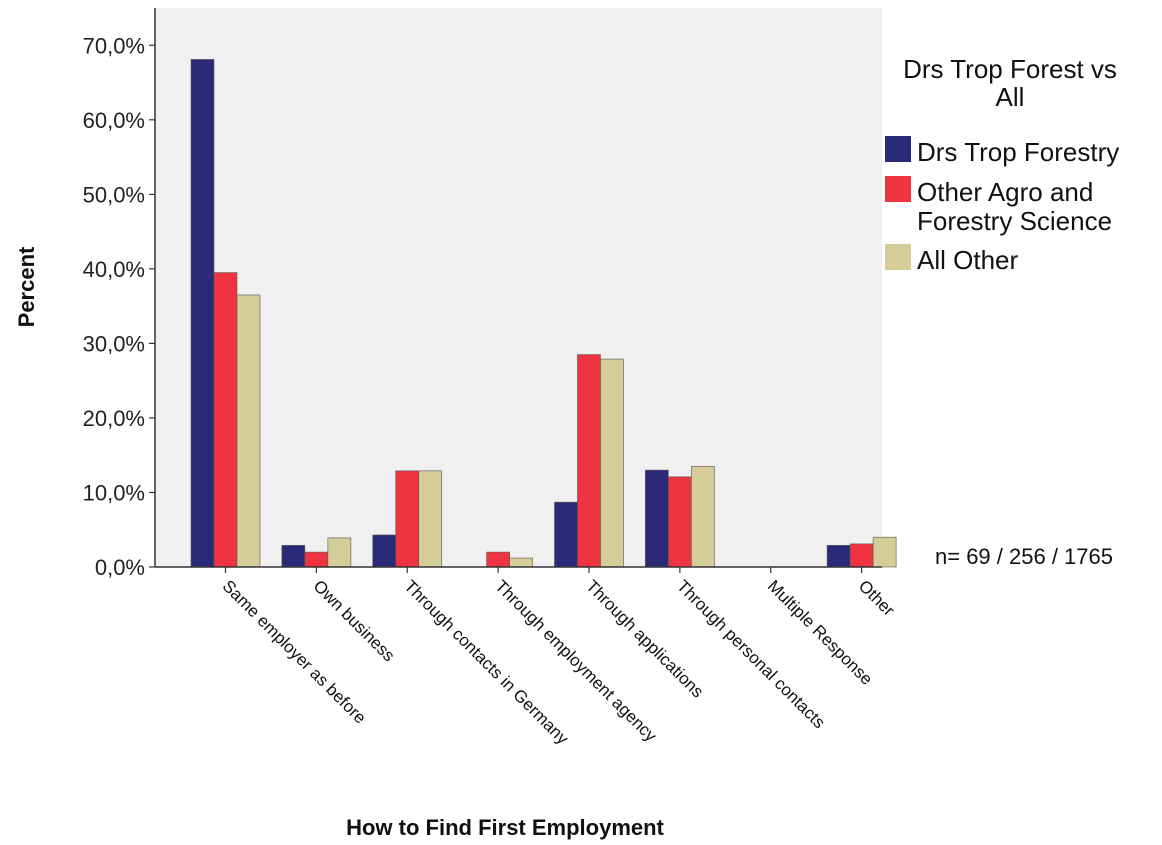 The width and height of the screenshot is (1162, 845). I want to click on x-axis-title: How to Find First Employment, so click(505, 827).